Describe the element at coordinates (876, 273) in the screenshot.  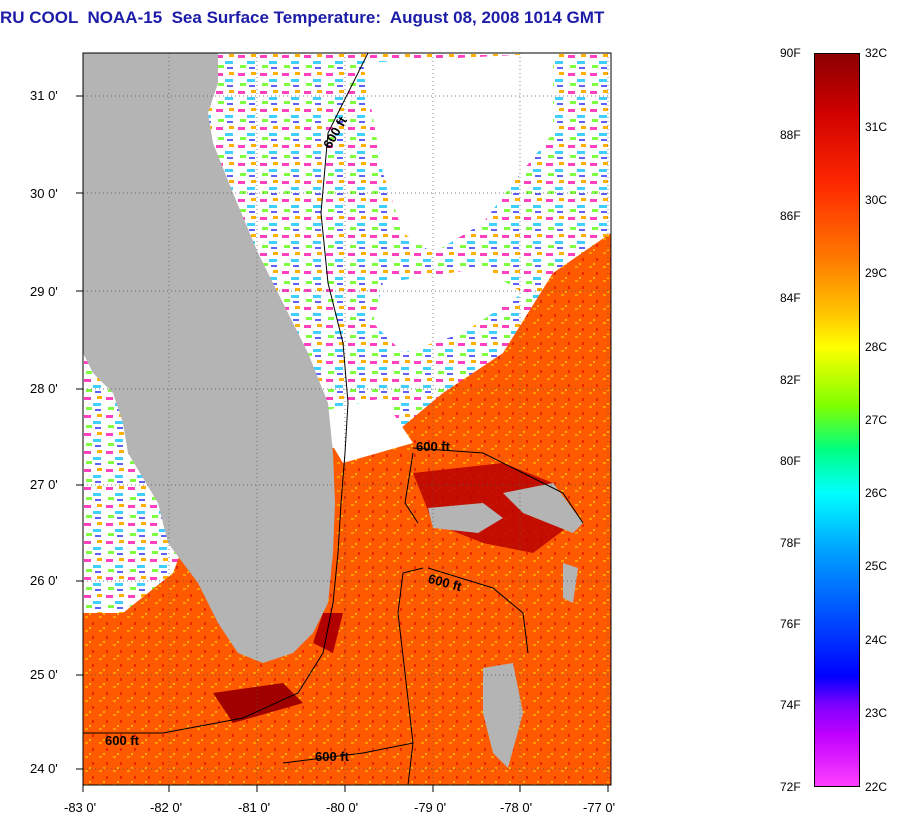
I see `colorbar-c-label: 29C` at that location.